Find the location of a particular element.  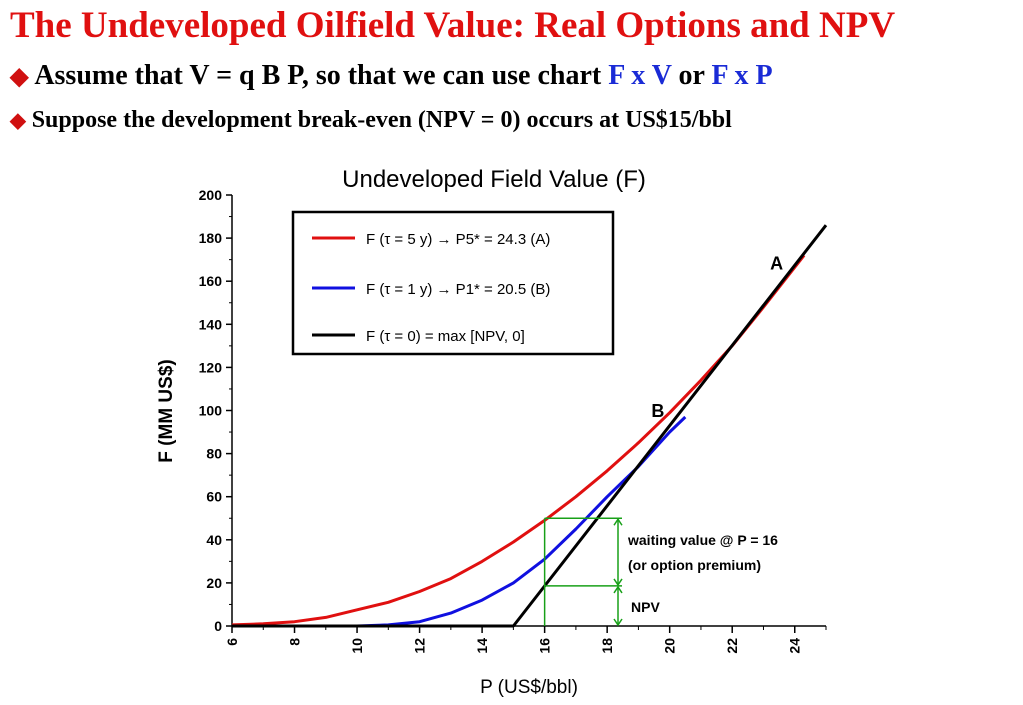

legend-label-line-npv: F (τ = 0) = max [NPV, 0] is located at coordinates (445, 336).